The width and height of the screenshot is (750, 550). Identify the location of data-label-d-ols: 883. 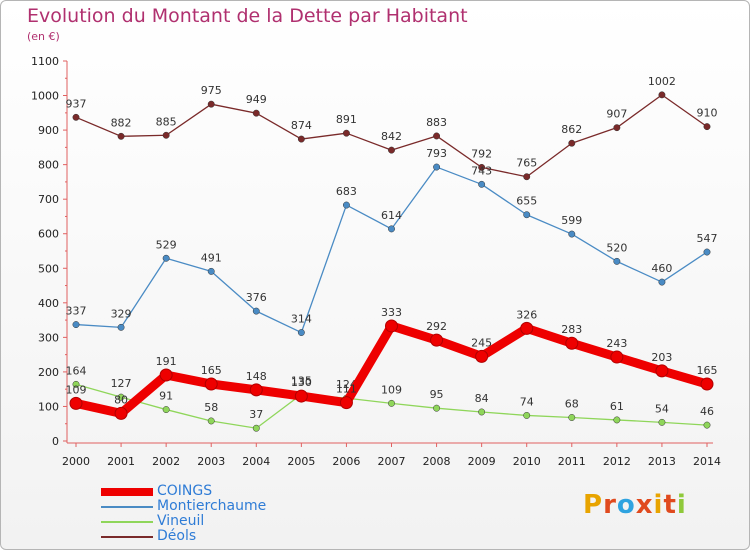
(436, 122).